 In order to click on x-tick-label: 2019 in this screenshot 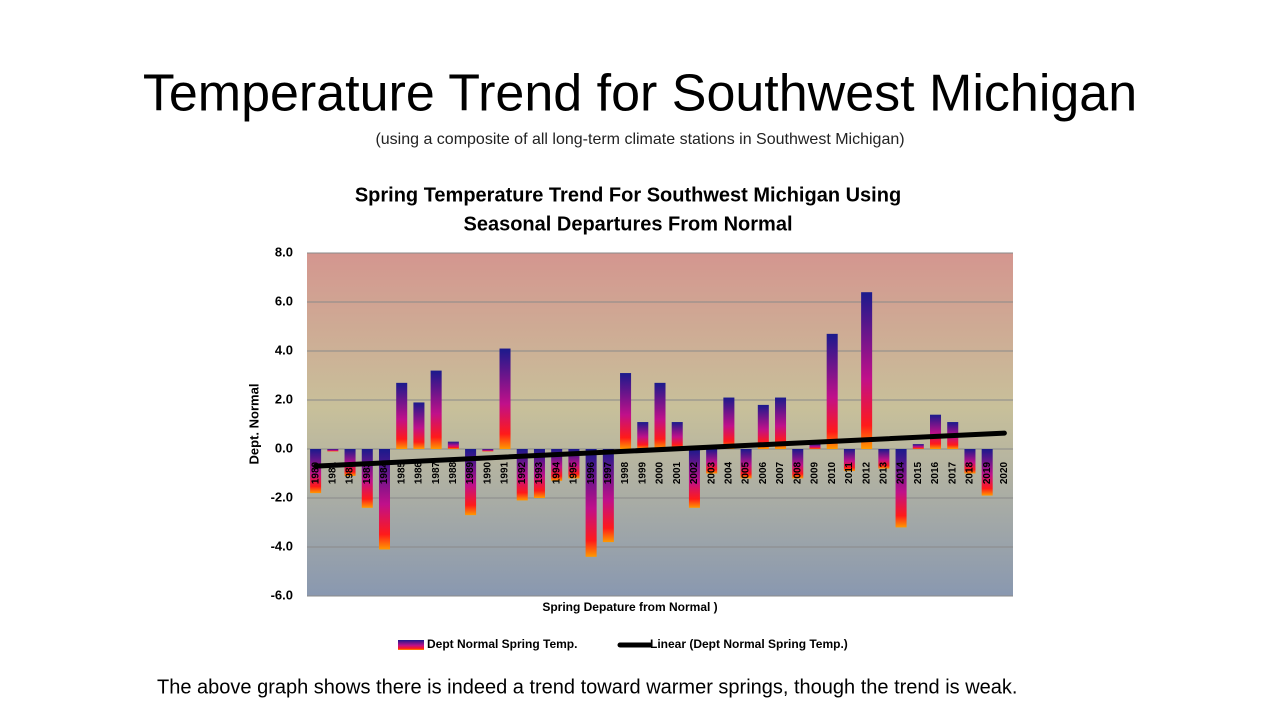, I will do `click(987, 472)`.